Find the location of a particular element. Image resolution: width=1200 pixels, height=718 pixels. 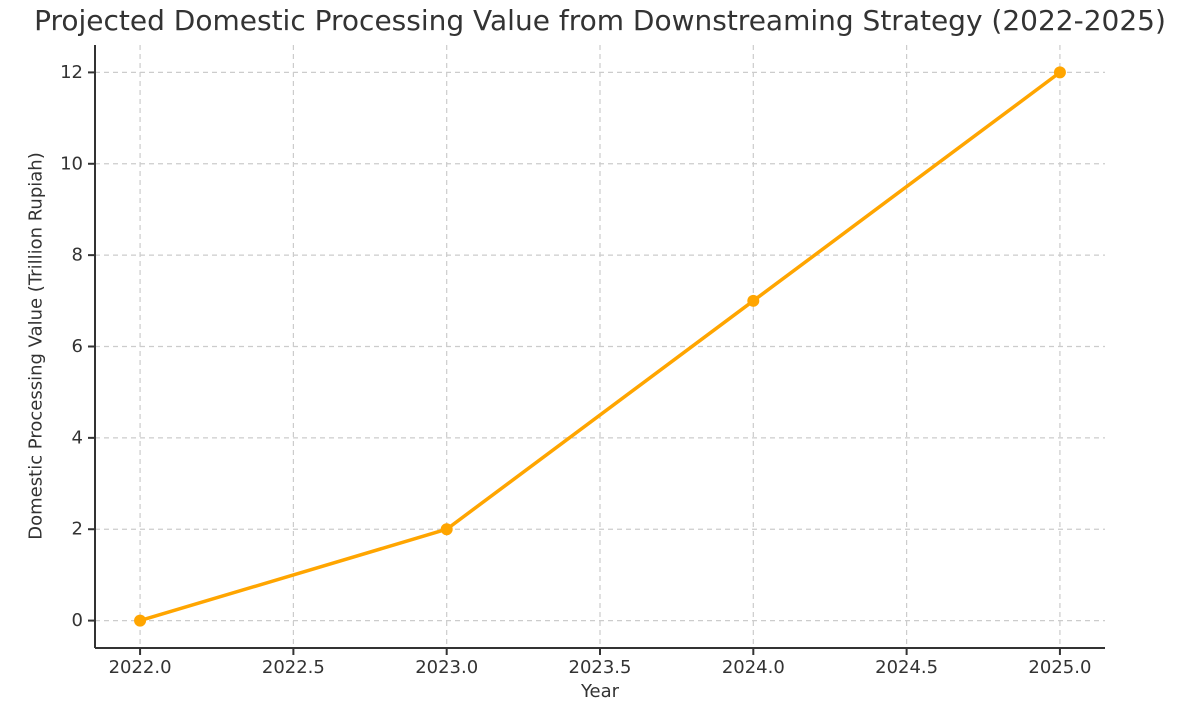

y-tick-label: 0 is located at coordinates (77, 620).